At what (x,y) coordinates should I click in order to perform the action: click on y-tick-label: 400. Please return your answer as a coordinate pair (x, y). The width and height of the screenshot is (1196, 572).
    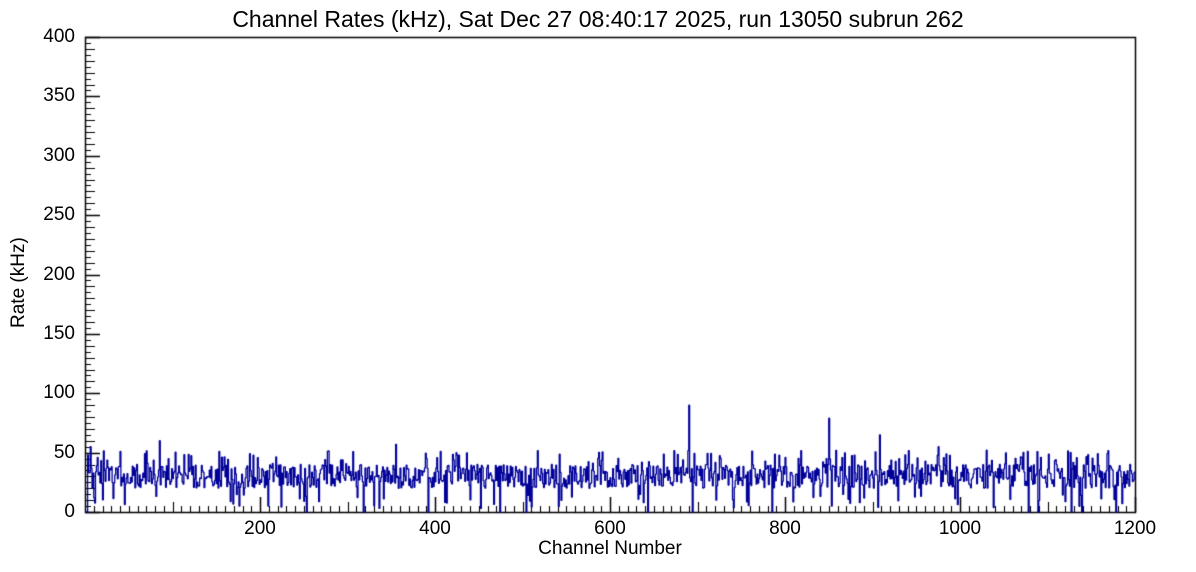
    Looking at the image, I should click on (59, 36).